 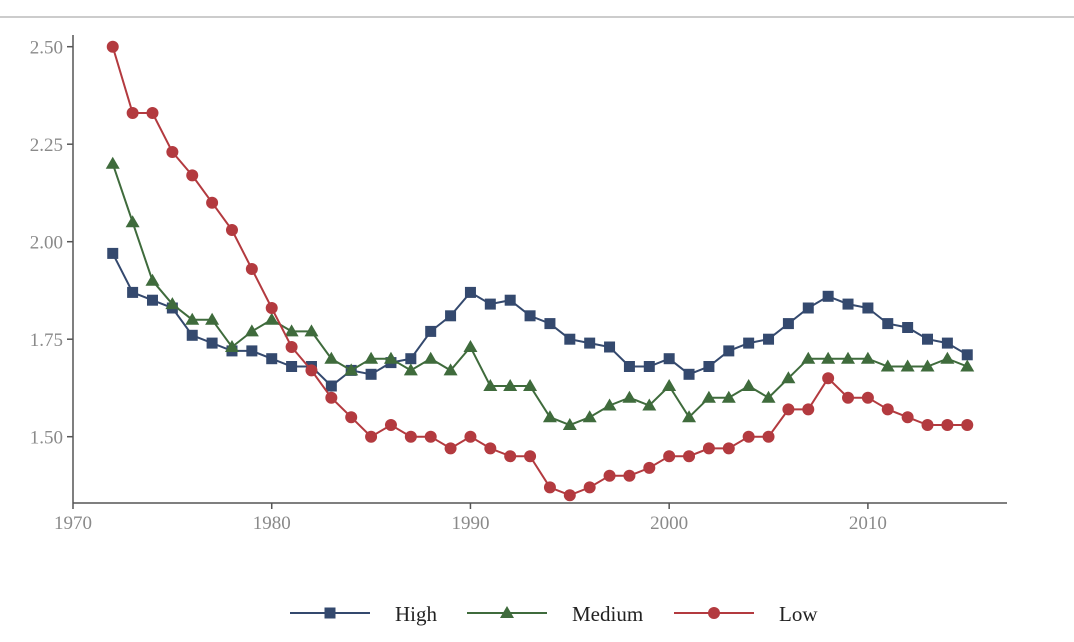 I want to click on y-tick-label: 2.25, so click(x=46, y=145).